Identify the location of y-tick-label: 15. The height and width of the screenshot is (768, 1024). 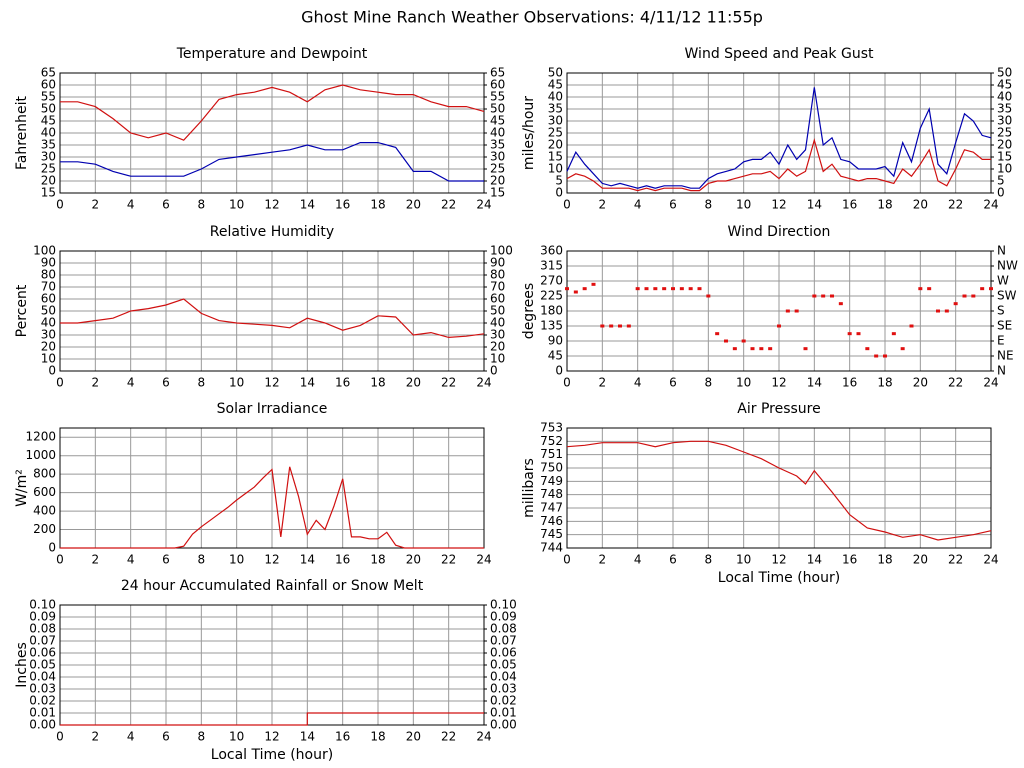
(555, 157).